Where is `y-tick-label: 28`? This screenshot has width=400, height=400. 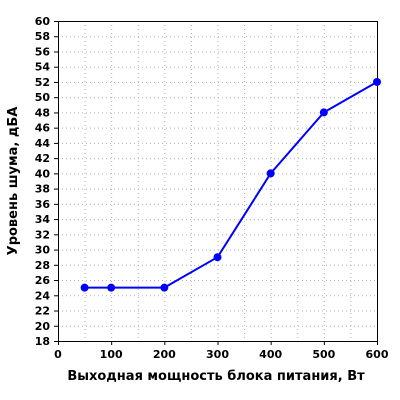 y-tick-label: 28 is located at coordinates (42, 265).